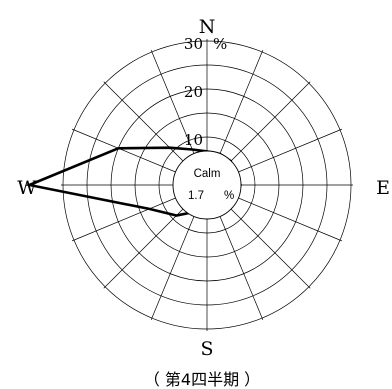  I want to click on direction-label-north: N, so click(207, 27).